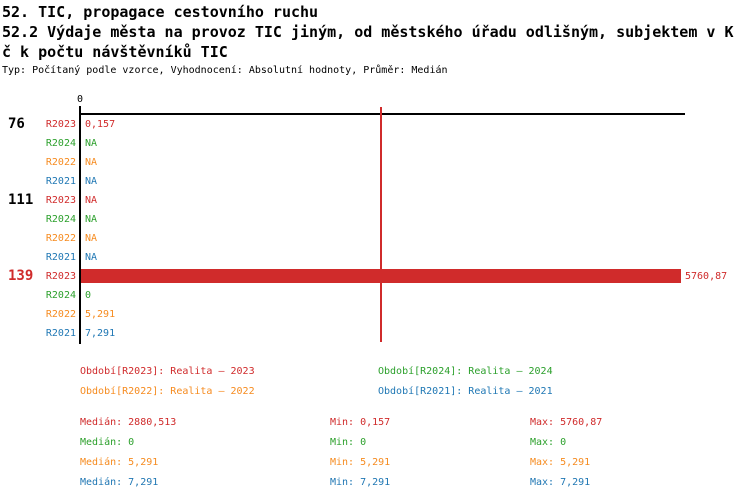 The image size is (750, 498). What do you see at coordinates (465, 391) in the screenshot?
I see `legend-item-r2021: Období[R2021]: Realita – 2021` at bounding box center [465, 391].